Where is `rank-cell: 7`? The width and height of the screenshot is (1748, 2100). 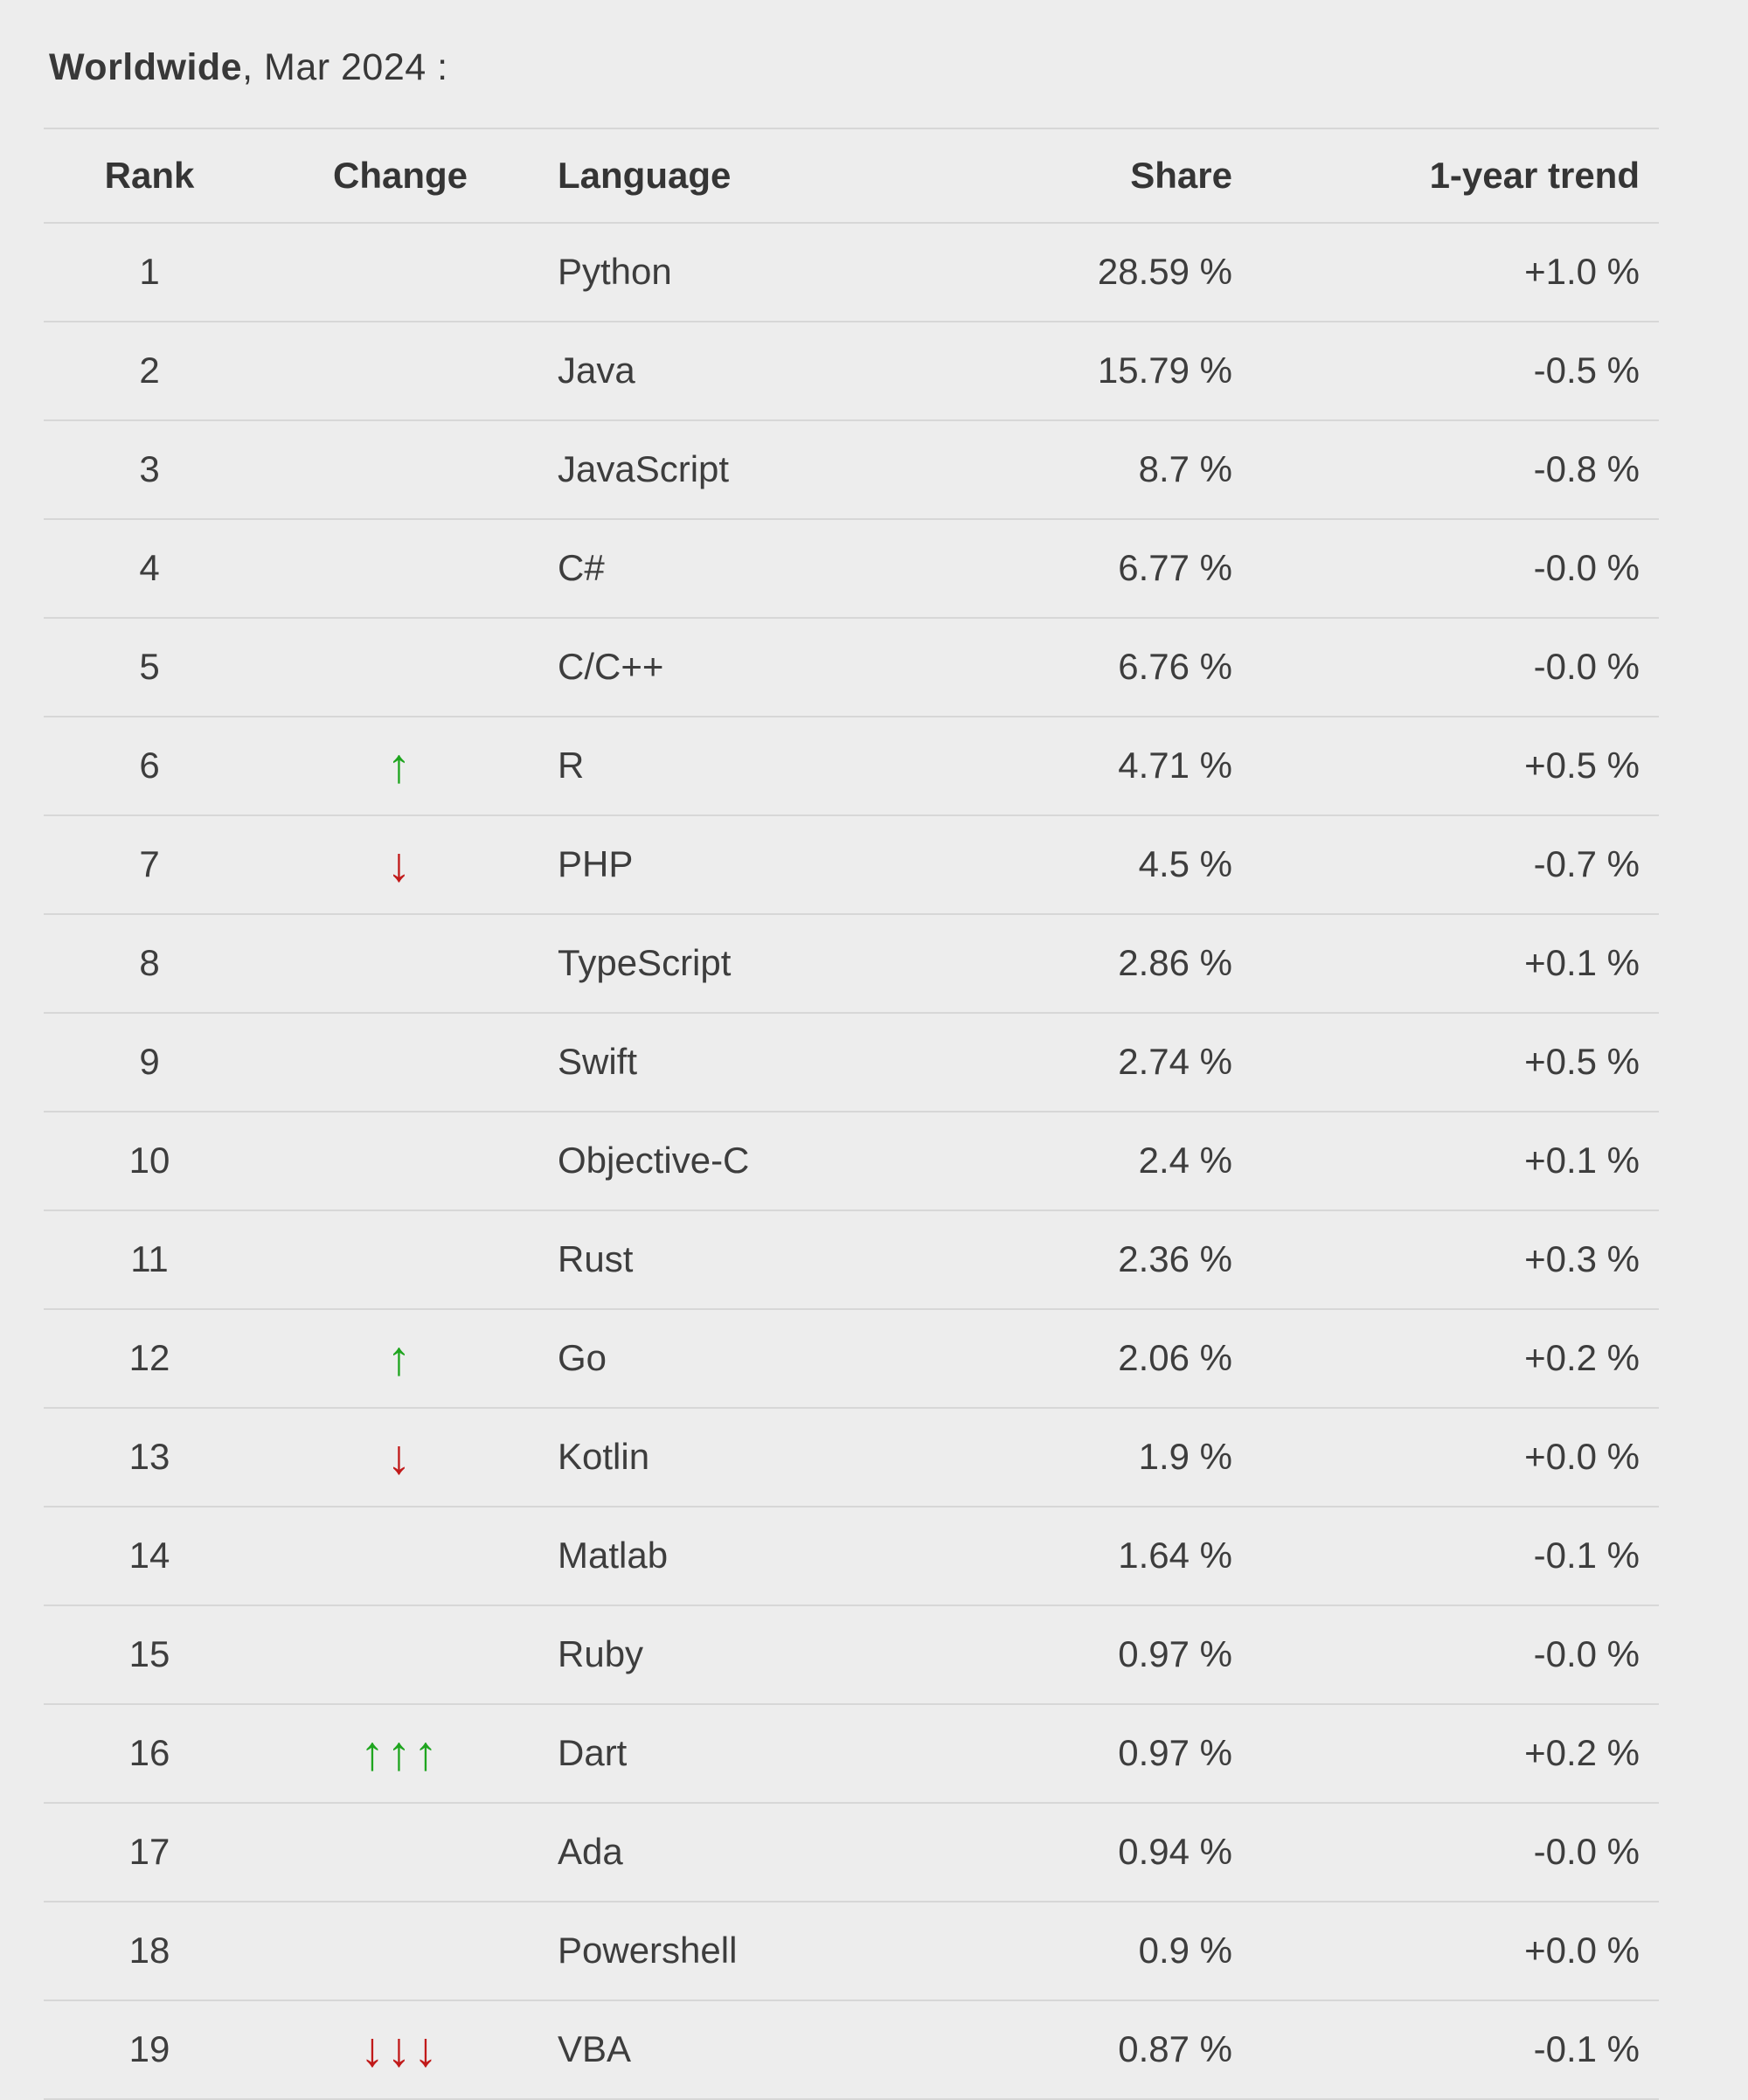
rank-cell: 7 is located at coordinates (149, 864).